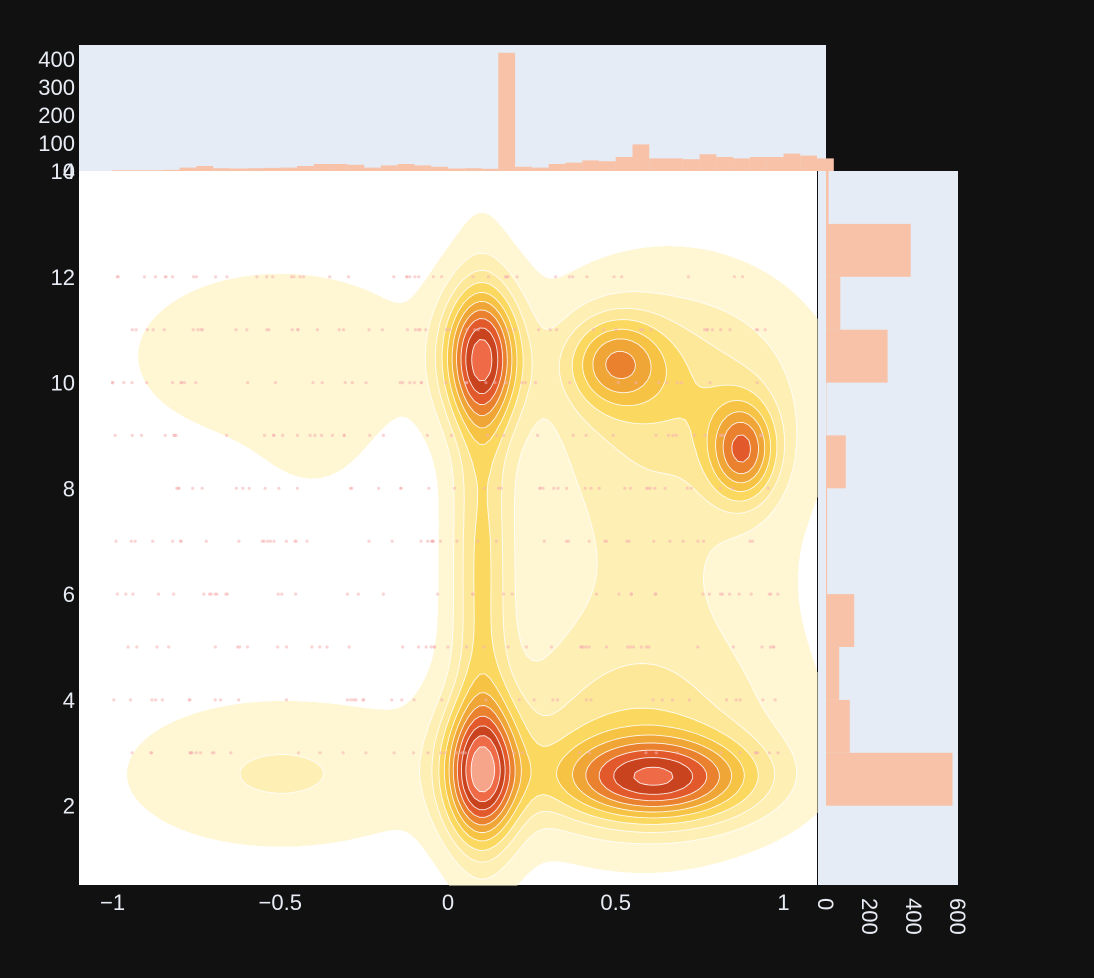 This screenshot has width=1094, height=978. What do you see at coordinates (56, 115) in the screenshot?
I see `x-marginal-tick-label: 200` at bounding box center [56, 115].